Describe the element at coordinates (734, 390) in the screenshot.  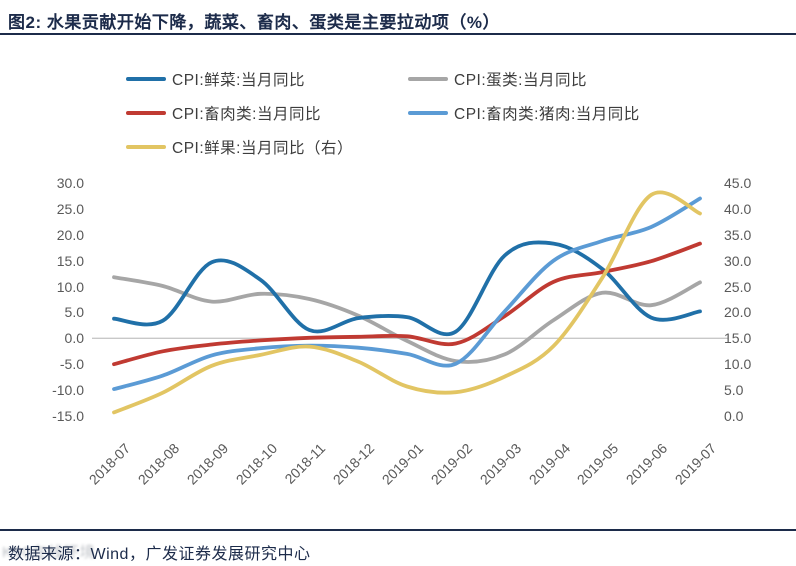
I see `right-axis-tick-label: 5.0` at that location.